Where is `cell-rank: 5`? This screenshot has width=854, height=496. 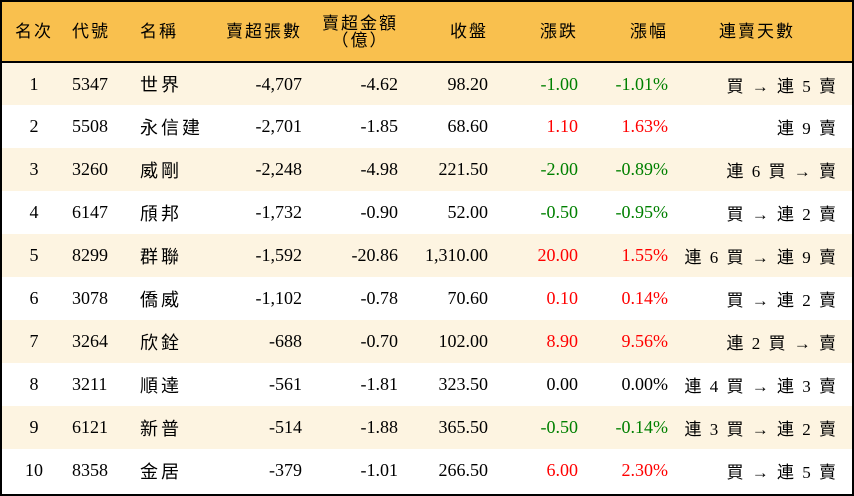 cell-rank: 5 is located at coordinates (34, 255).